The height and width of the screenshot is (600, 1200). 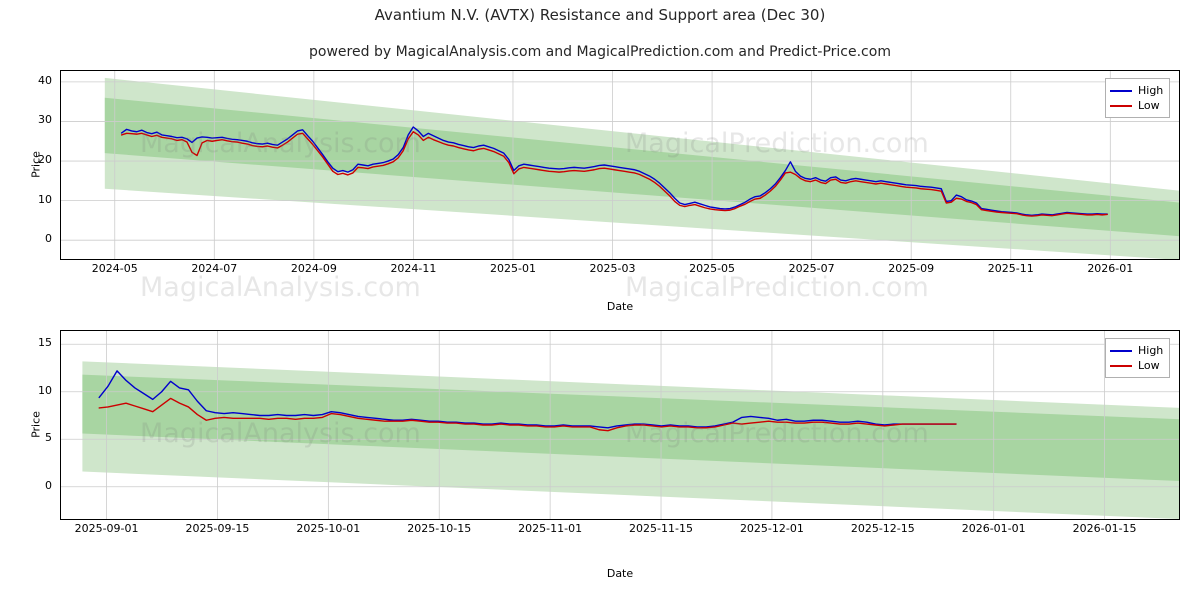 What do you see at coordinates (413, 268) in the screenshot?
I see `x-tick-label: 2024-11` at bounding box center [413, 268].